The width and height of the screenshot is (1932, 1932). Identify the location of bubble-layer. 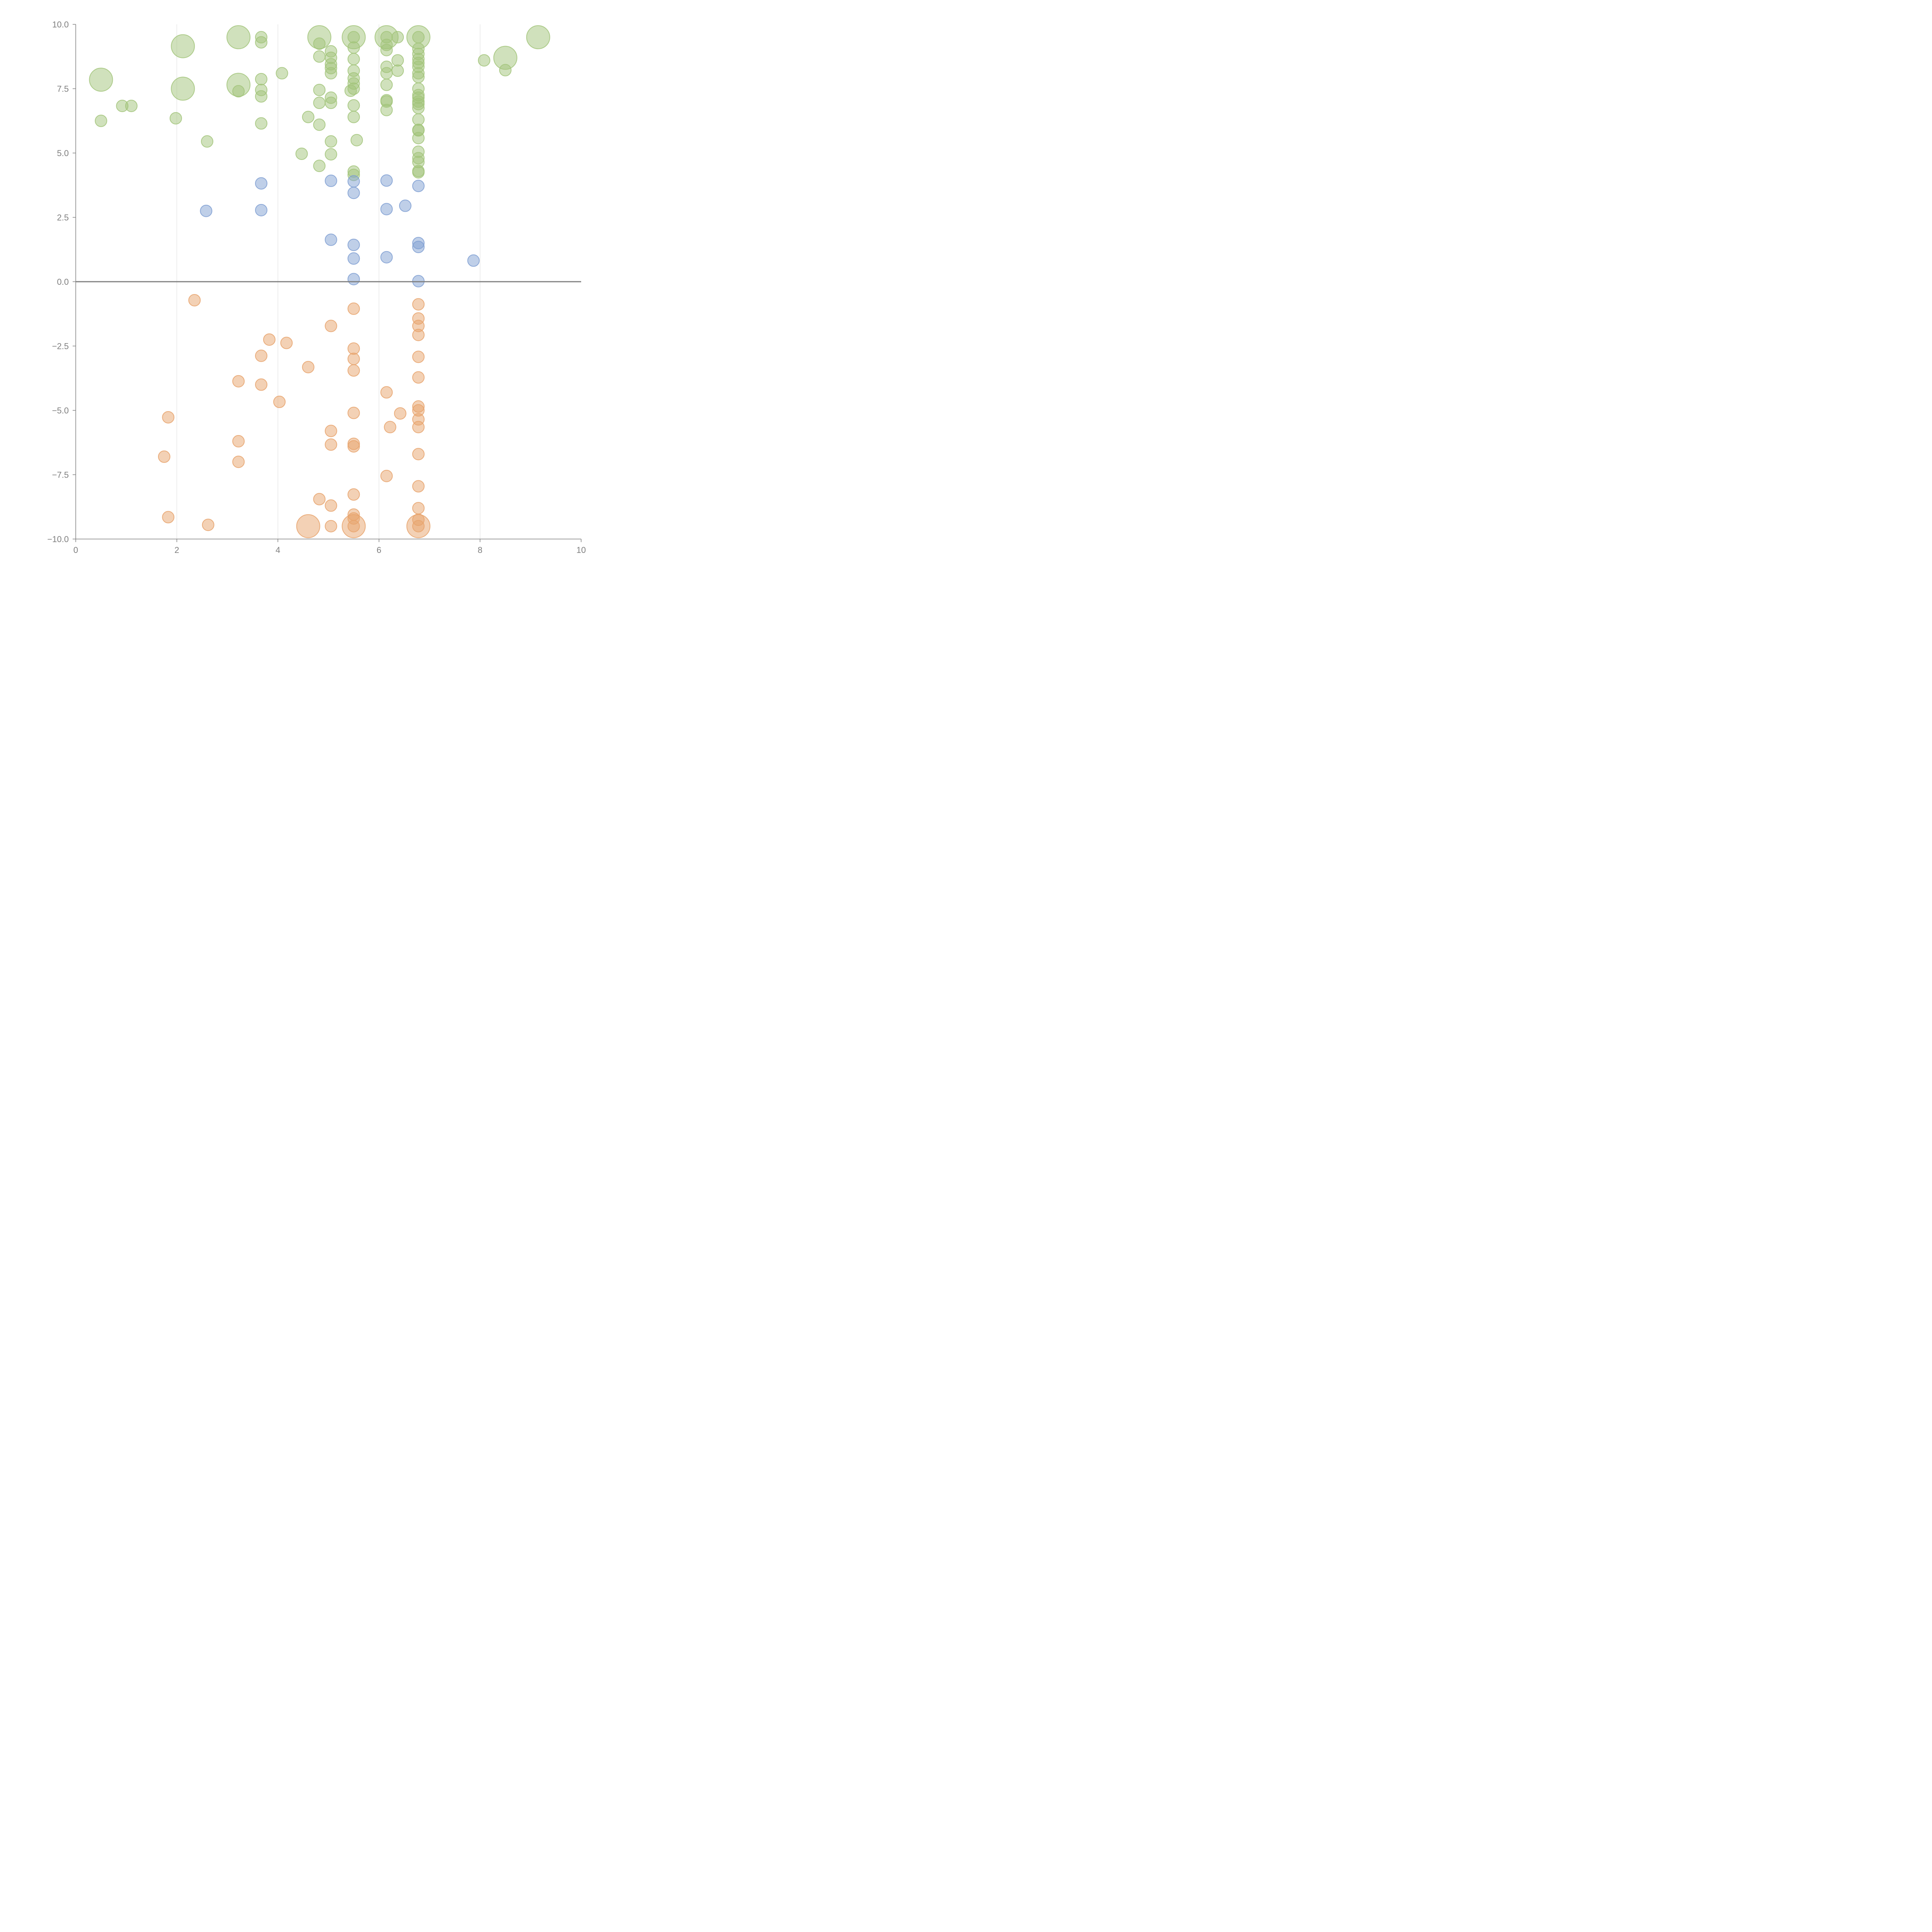
(319, 282).